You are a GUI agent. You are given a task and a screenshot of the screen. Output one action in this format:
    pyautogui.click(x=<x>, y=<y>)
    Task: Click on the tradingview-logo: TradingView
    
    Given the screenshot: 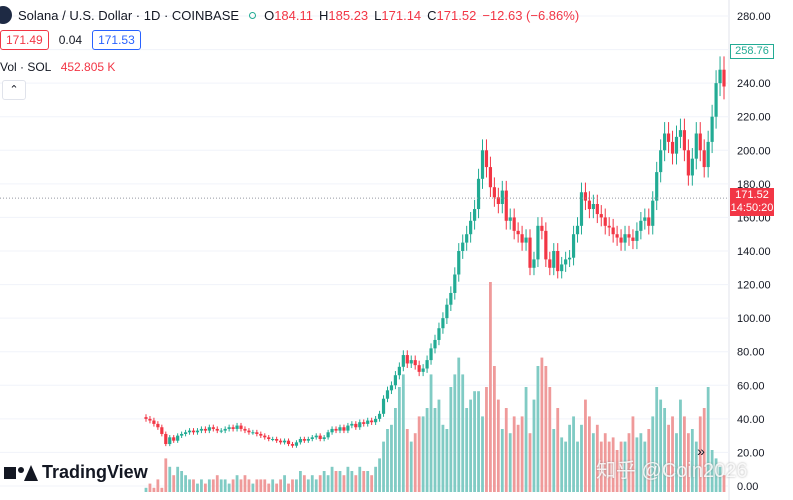 What is the action you would take?
    pyautogui.click(x=76, y=472)
    